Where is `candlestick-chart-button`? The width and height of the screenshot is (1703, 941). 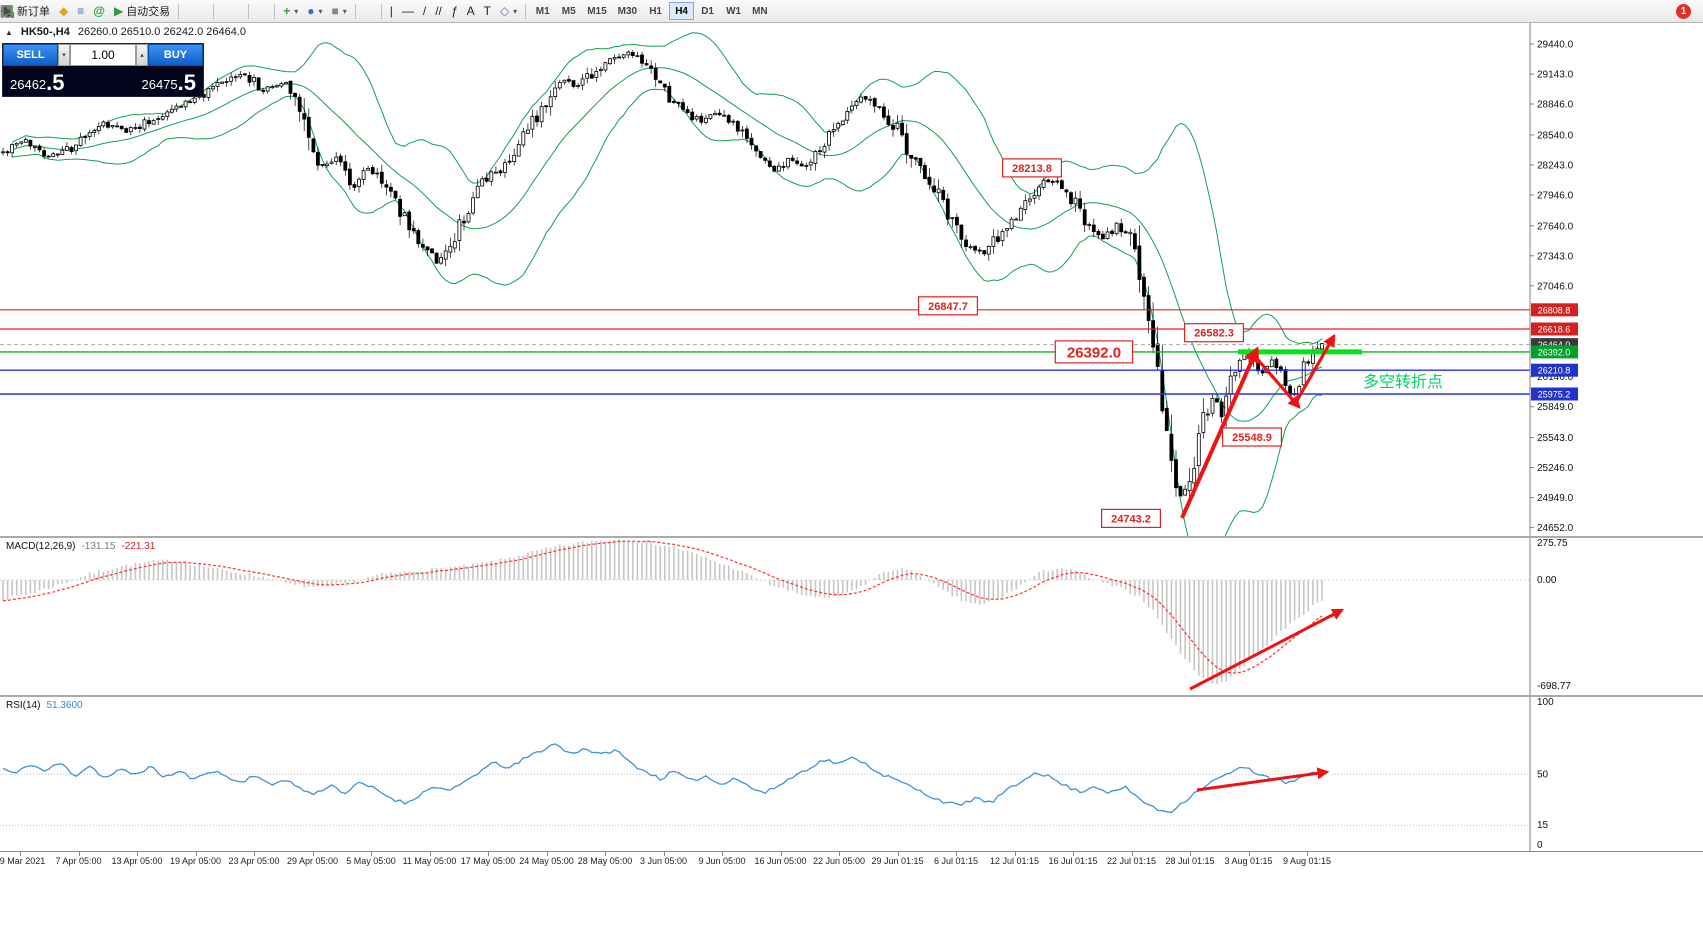 candlestick-chart-button is located at coordinates (101, 11).